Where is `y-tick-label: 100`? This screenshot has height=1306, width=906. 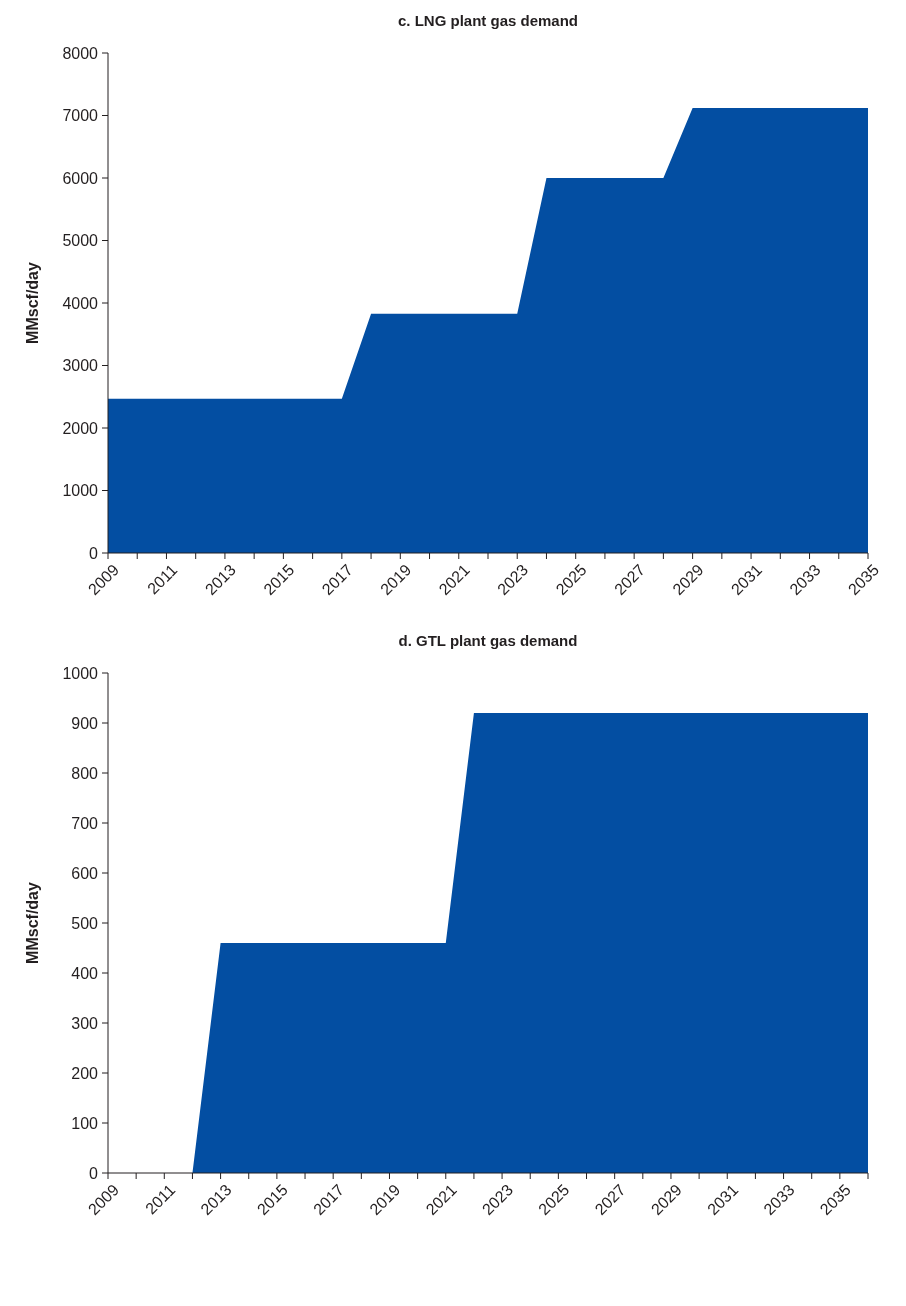 y-tick-label: 100 is located at coordinates (85, 1123).